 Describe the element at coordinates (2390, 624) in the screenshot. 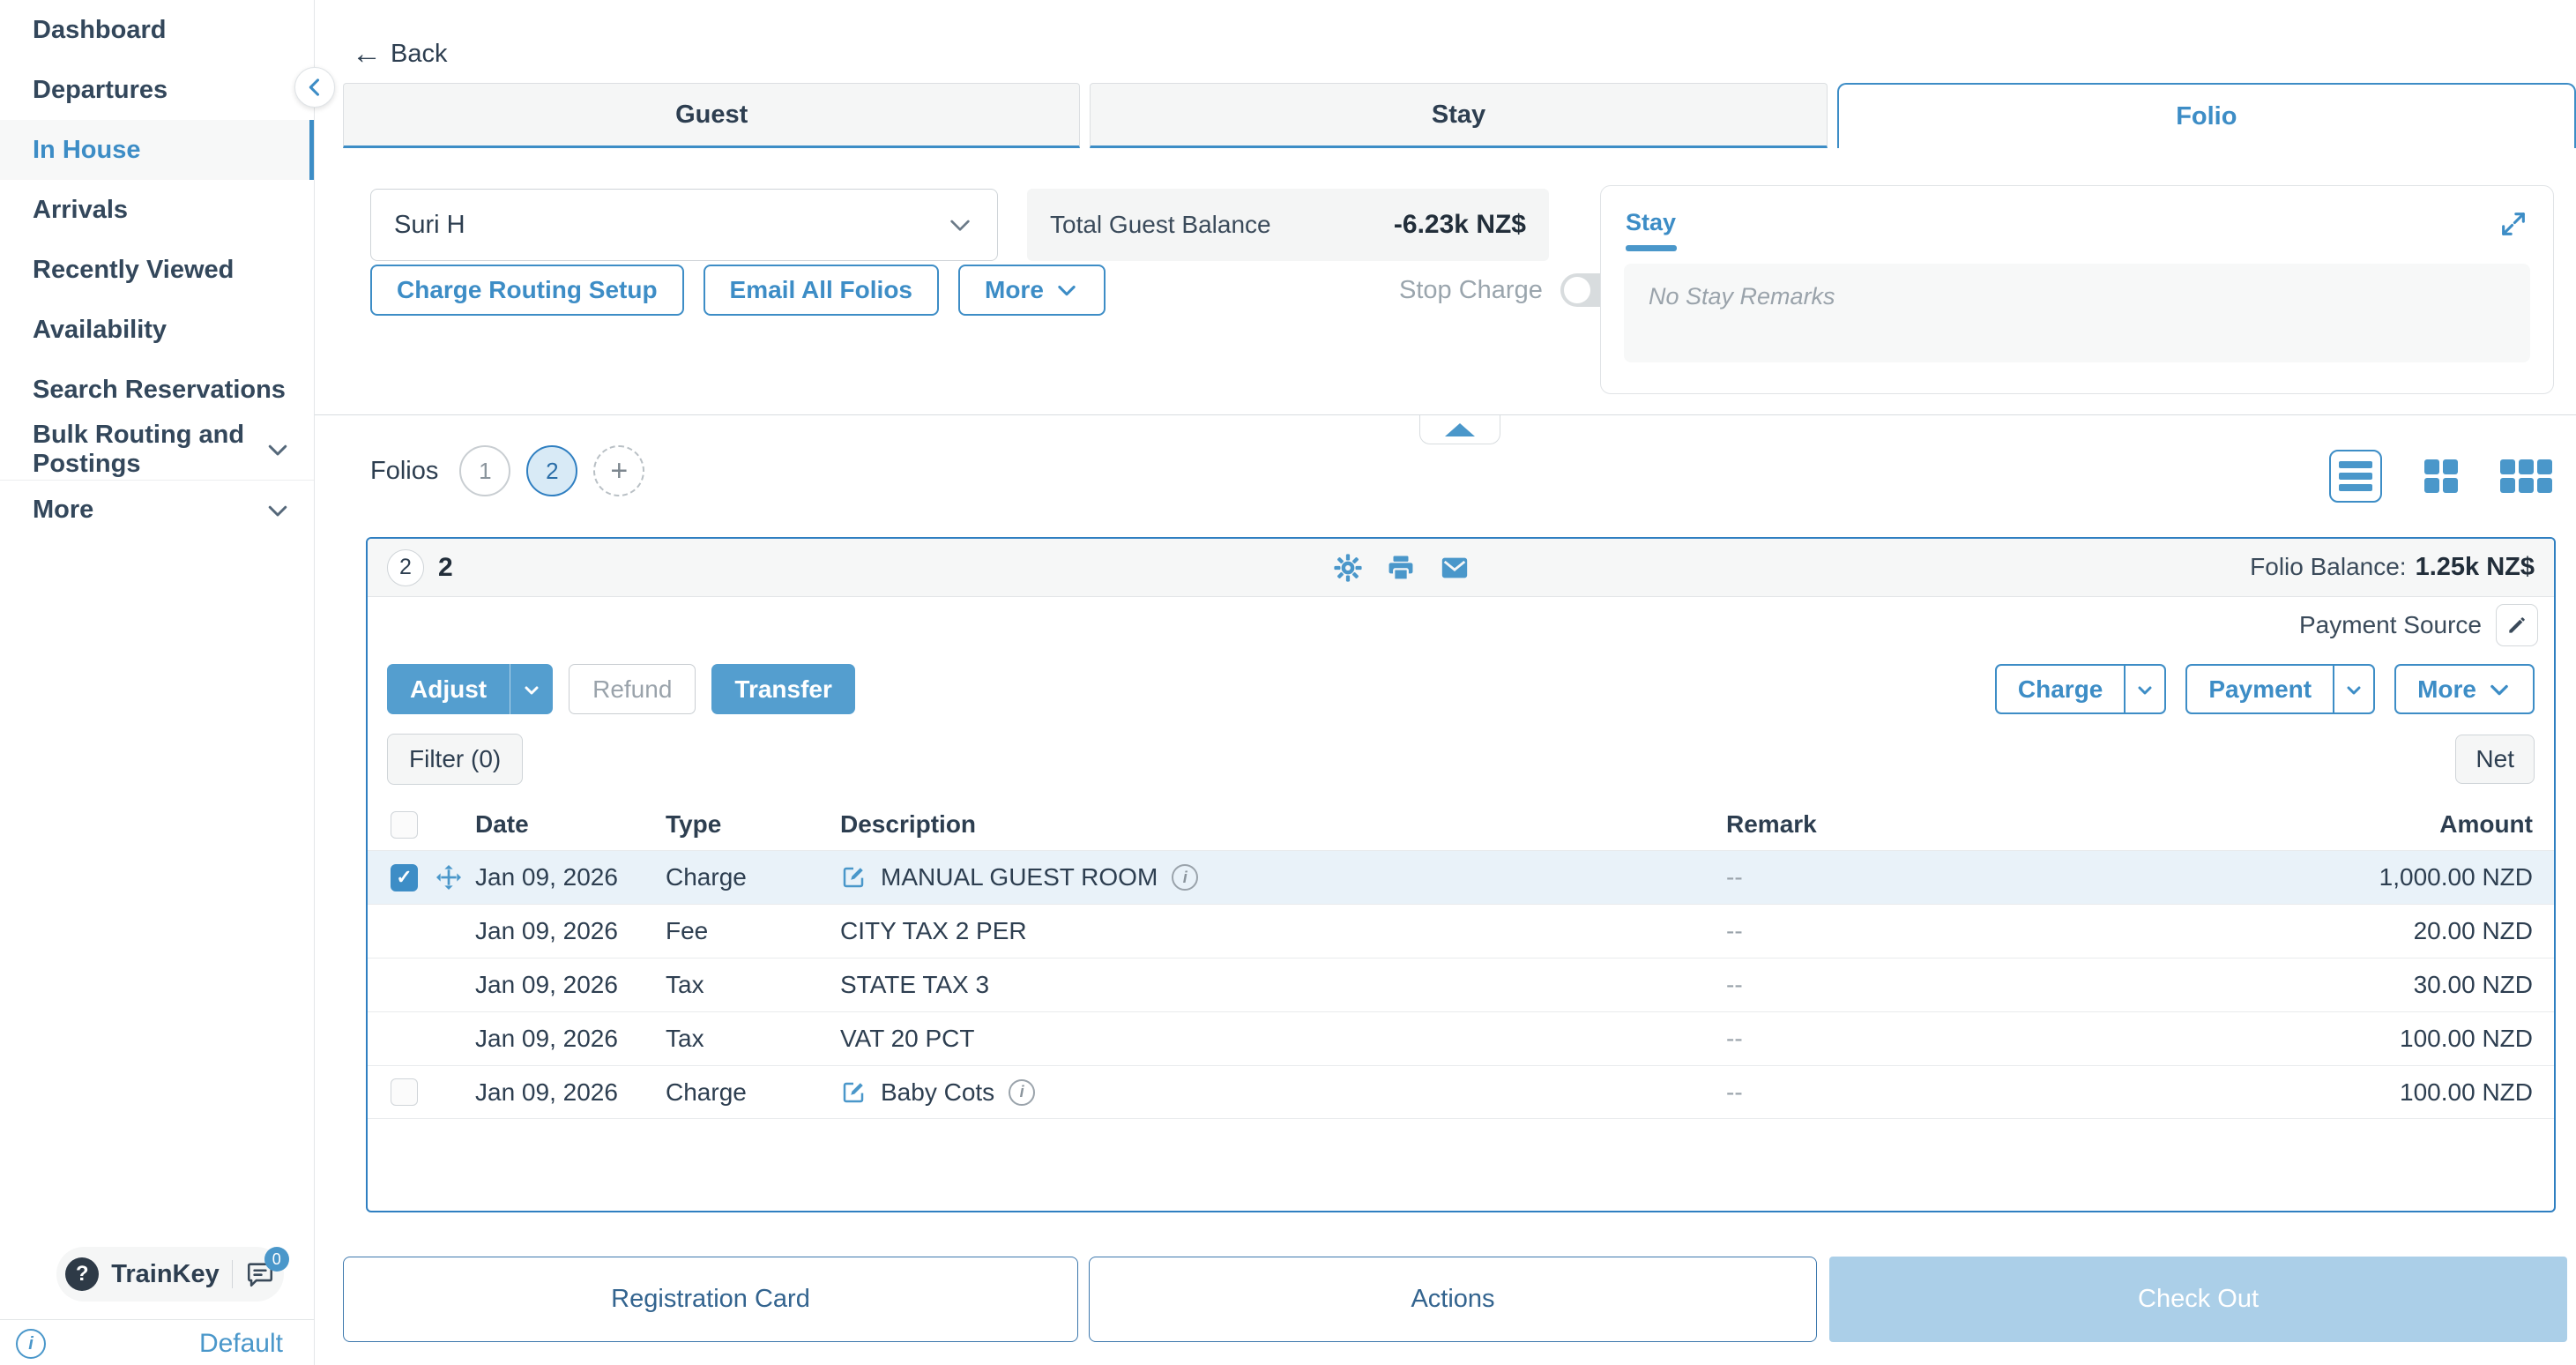

I see `payment-source-label: Payment Source` at that location.